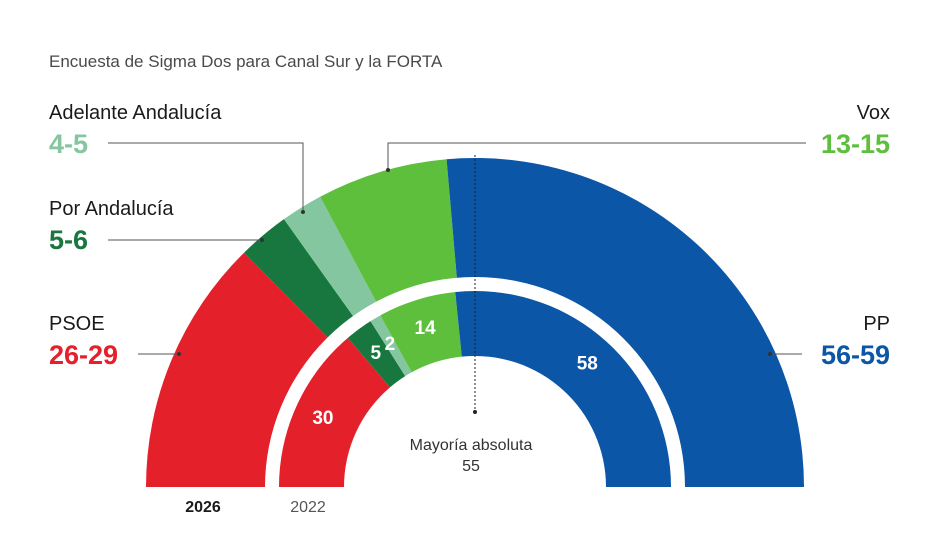  I want to click on adelante-leader-dot, so click(303, 212).